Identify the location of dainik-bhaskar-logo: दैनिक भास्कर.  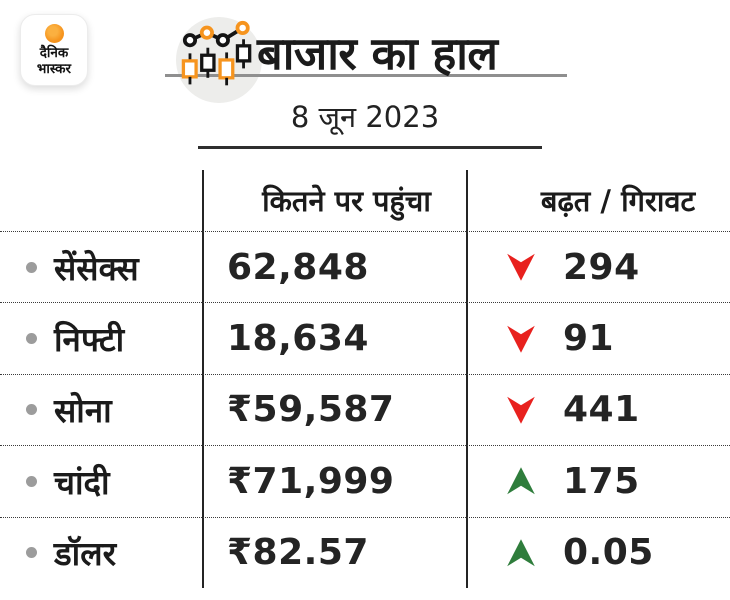
(54, 50).